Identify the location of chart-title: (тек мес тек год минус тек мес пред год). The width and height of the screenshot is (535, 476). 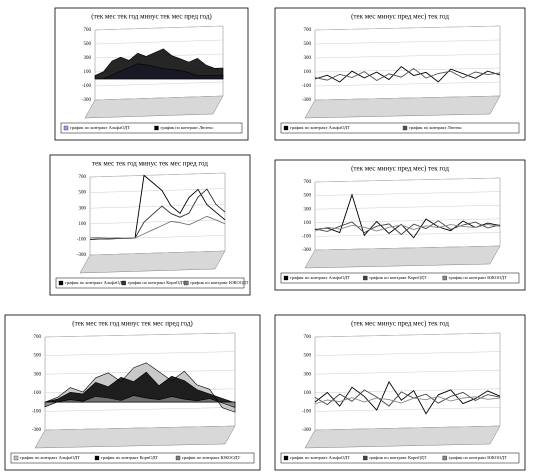
(132, 324).